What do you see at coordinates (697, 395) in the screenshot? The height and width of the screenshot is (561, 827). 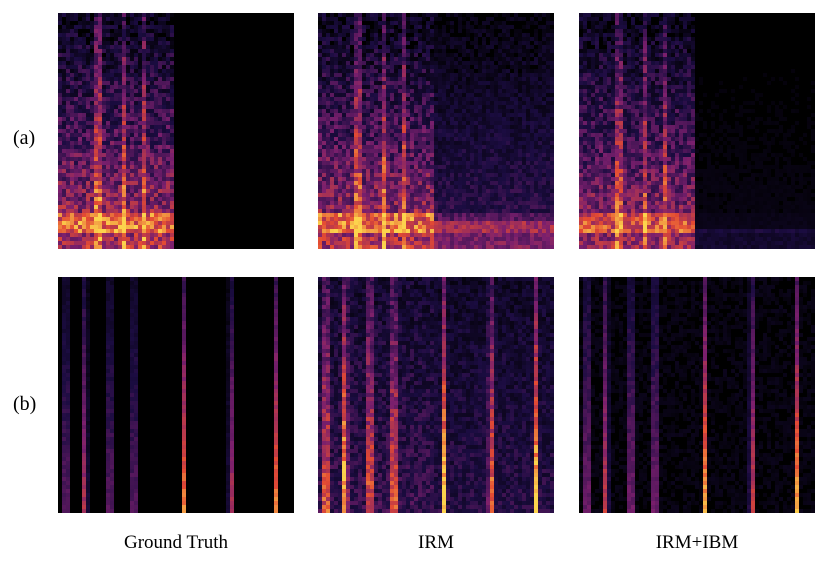 I see `spectrogram-b-irm-ibm` at bounding box center [697, 395].